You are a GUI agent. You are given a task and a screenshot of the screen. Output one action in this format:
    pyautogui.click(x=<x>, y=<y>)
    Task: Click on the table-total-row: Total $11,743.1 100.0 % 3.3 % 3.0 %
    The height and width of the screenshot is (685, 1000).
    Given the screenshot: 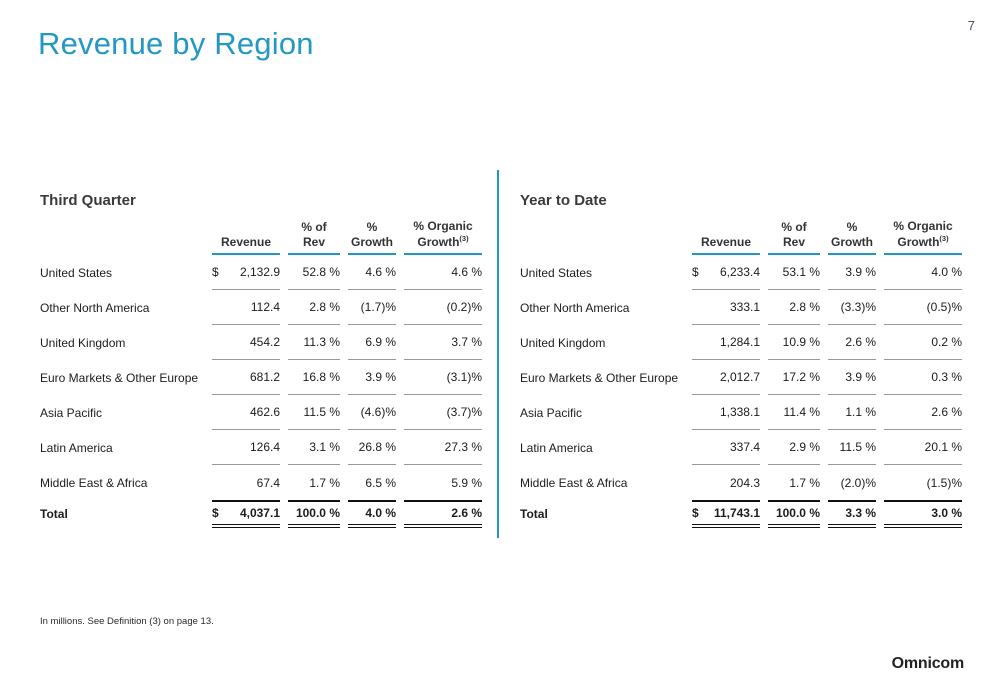 What is the action you would take?
    pyautogui.click(x=741, y=514)
    